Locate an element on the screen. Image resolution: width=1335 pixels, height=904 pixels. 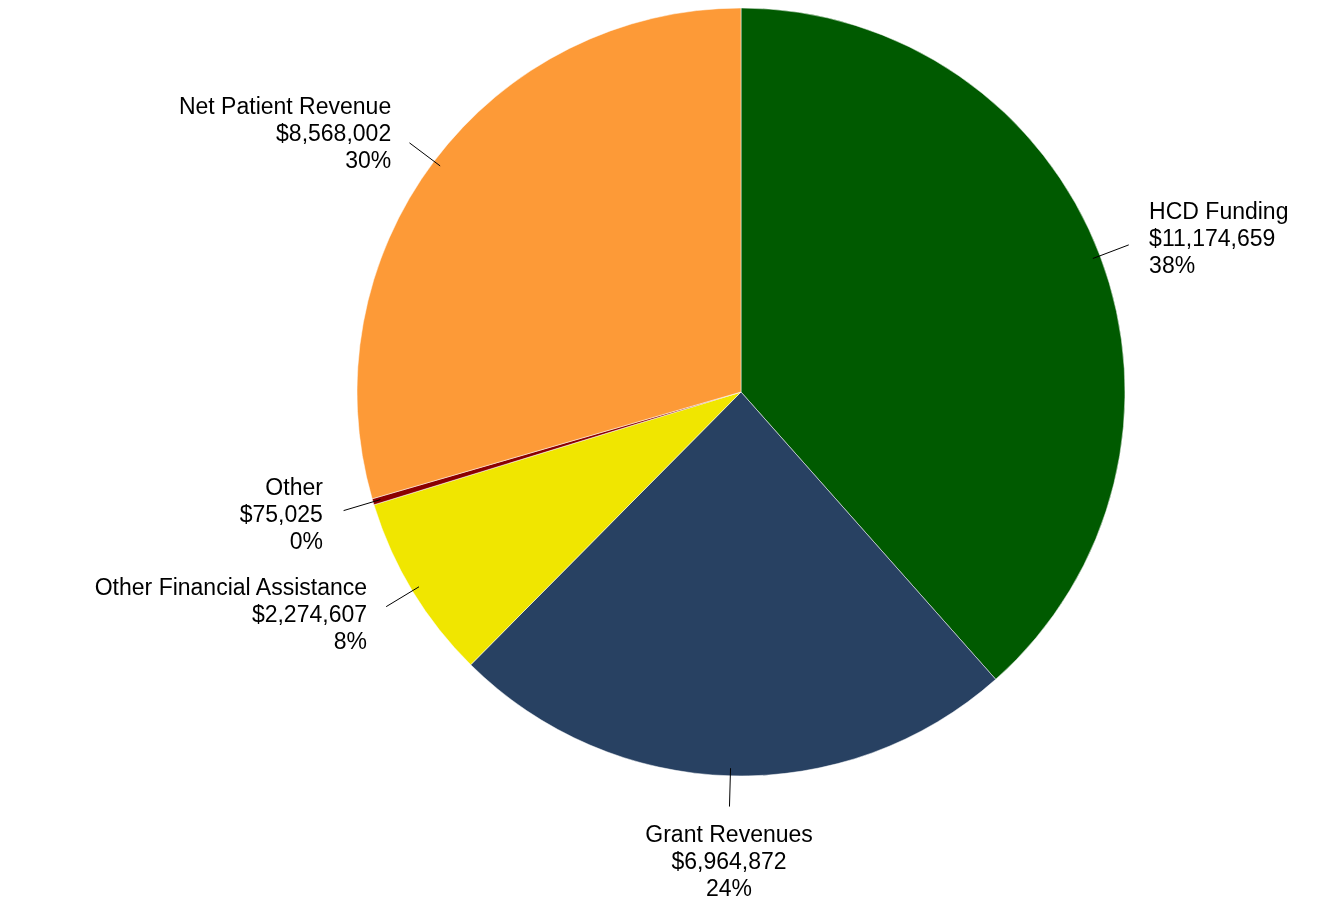
data-label: $11,174,659 38% is located at coordinates (1212, 252).